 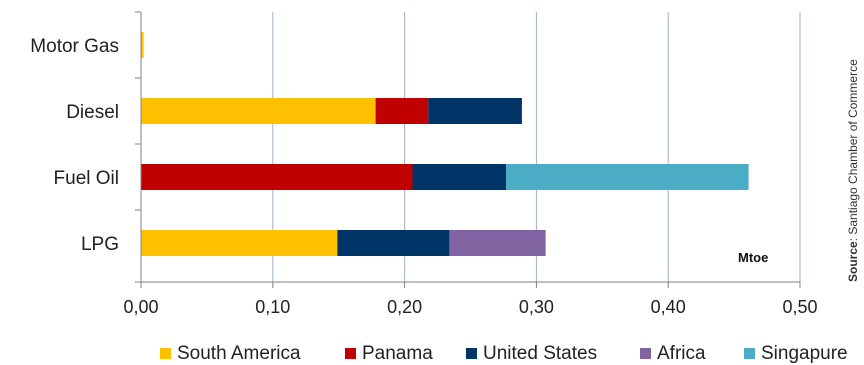 What do you see at coordinates (853, 150) in the screenshot?
I see `source-text: : Santiago Chamber of Commerce` at bounding box center [853, 150].